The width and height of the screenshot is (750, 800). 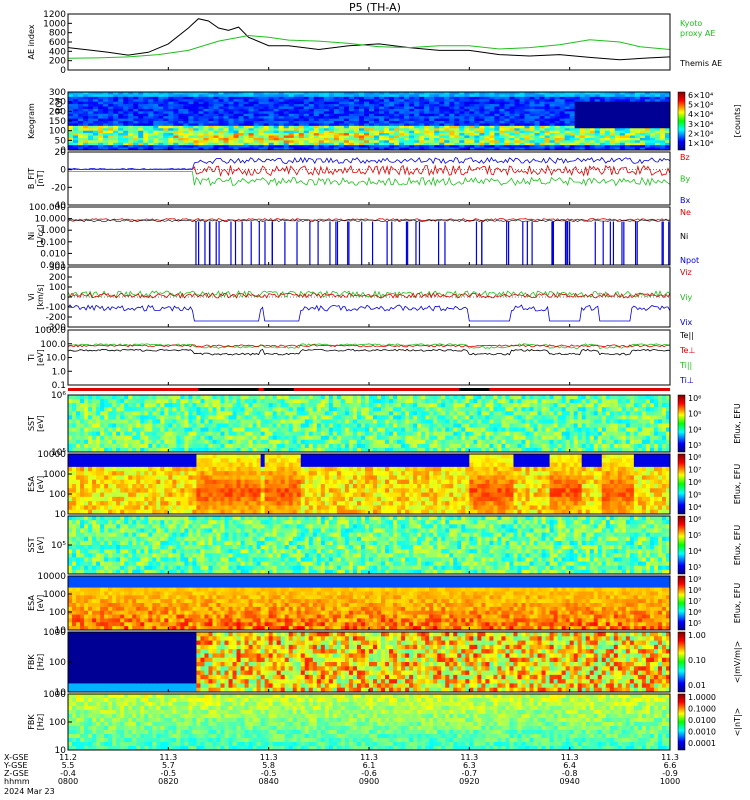 What do you see at coordinates (685, 200) in the screenshot?
I see `legend-entry: Bx` at bounding box center [685, 200].